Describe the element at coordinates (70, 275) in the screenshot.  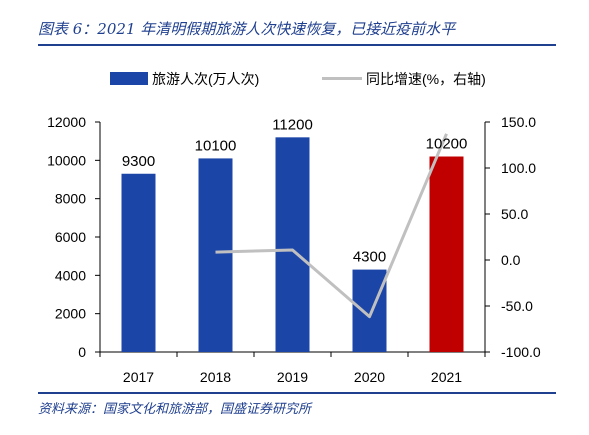
I see `left-tick-label: 4000` at that location.